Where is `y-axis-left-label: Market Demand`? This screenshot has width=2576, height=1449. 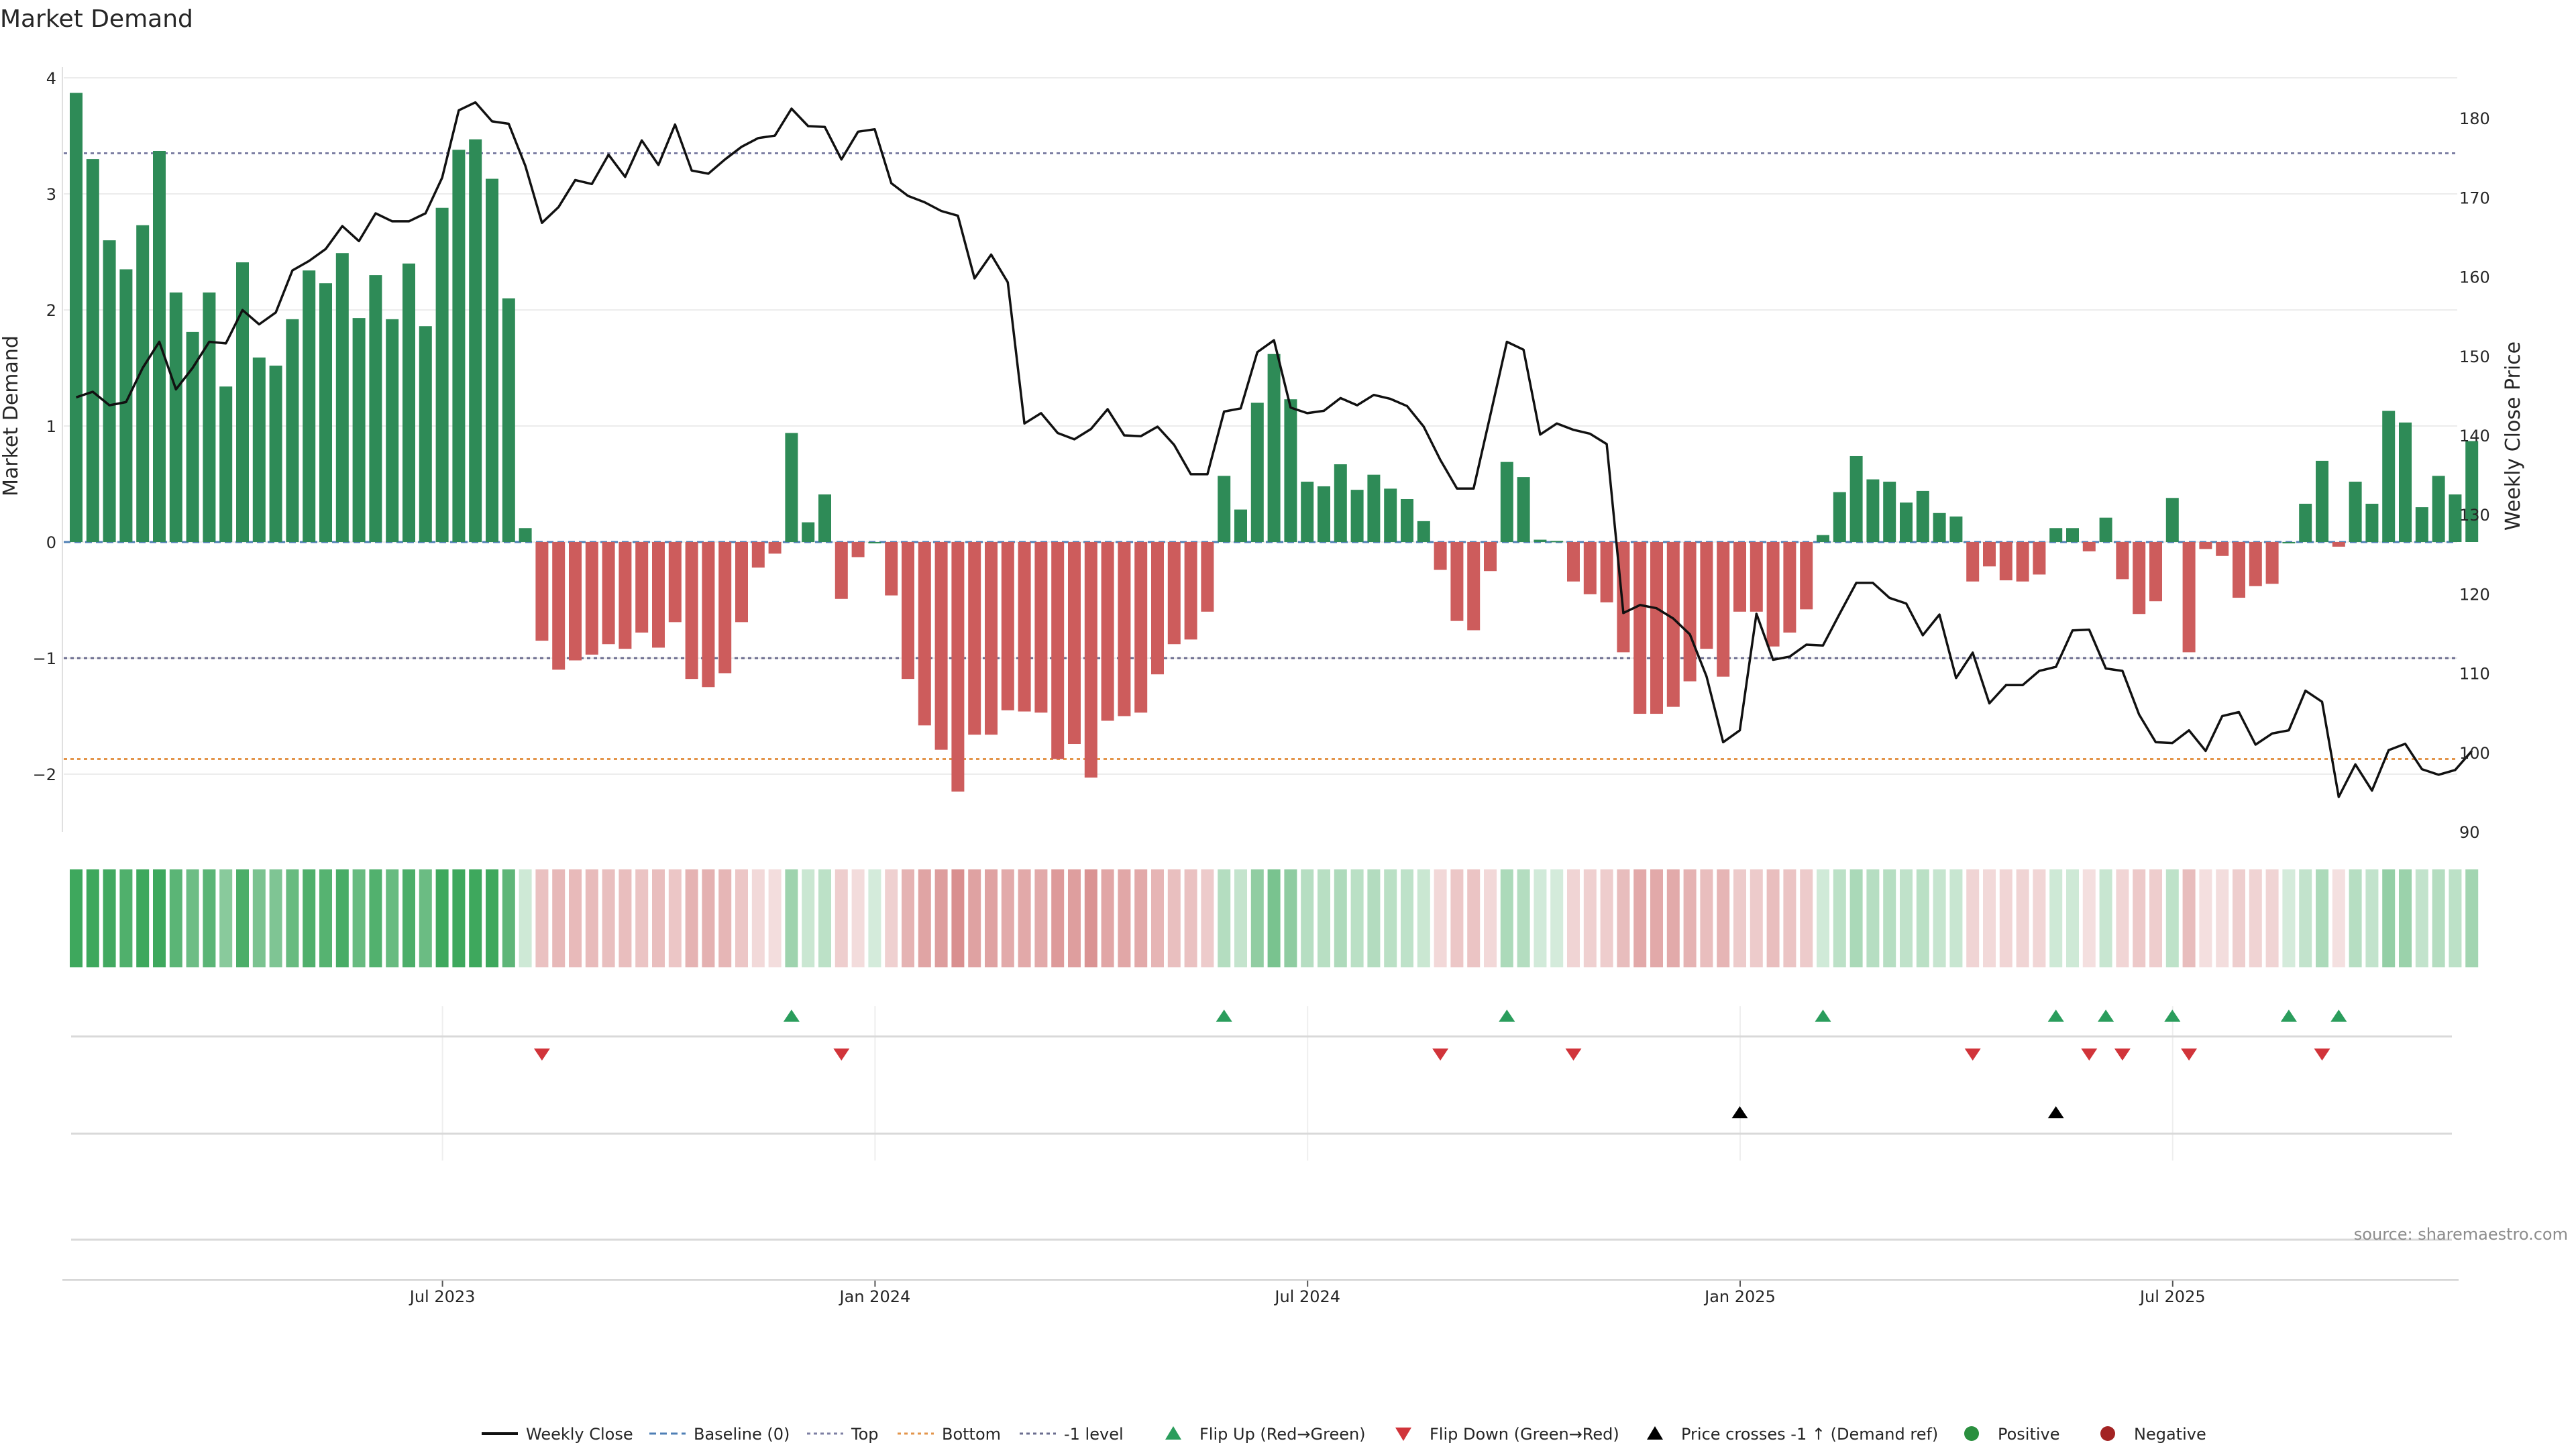 y-axis-left-label: Market Demand is located at coordinates (11, 415).